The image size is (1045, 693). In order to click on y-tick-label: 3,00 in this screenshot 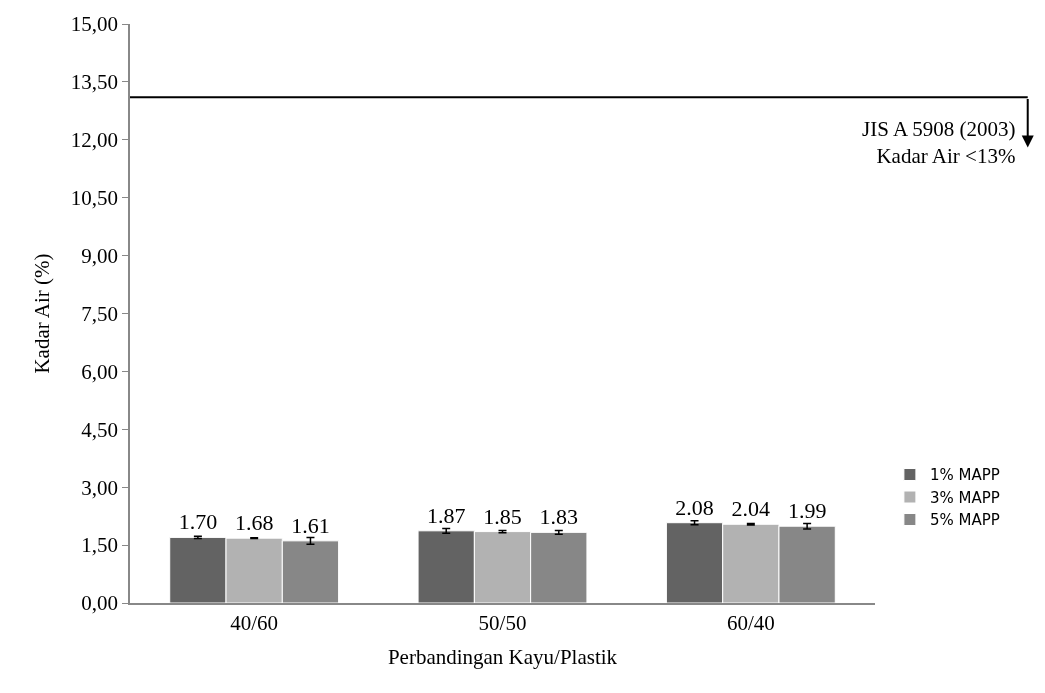, I will do `click(100, 487)`.